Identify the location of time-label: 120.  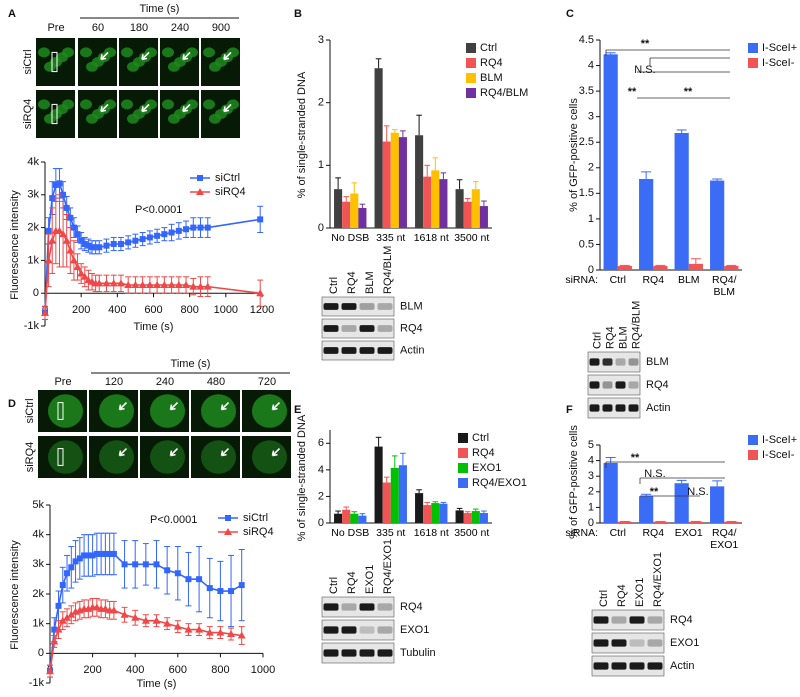
(114, 382).